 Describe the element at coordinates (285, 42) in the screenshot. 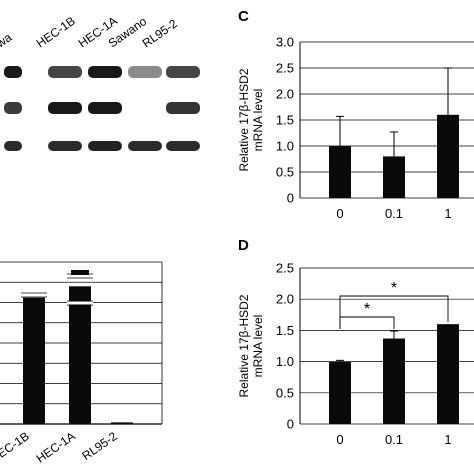

I see `y-tick-label: 3.0` at that location.